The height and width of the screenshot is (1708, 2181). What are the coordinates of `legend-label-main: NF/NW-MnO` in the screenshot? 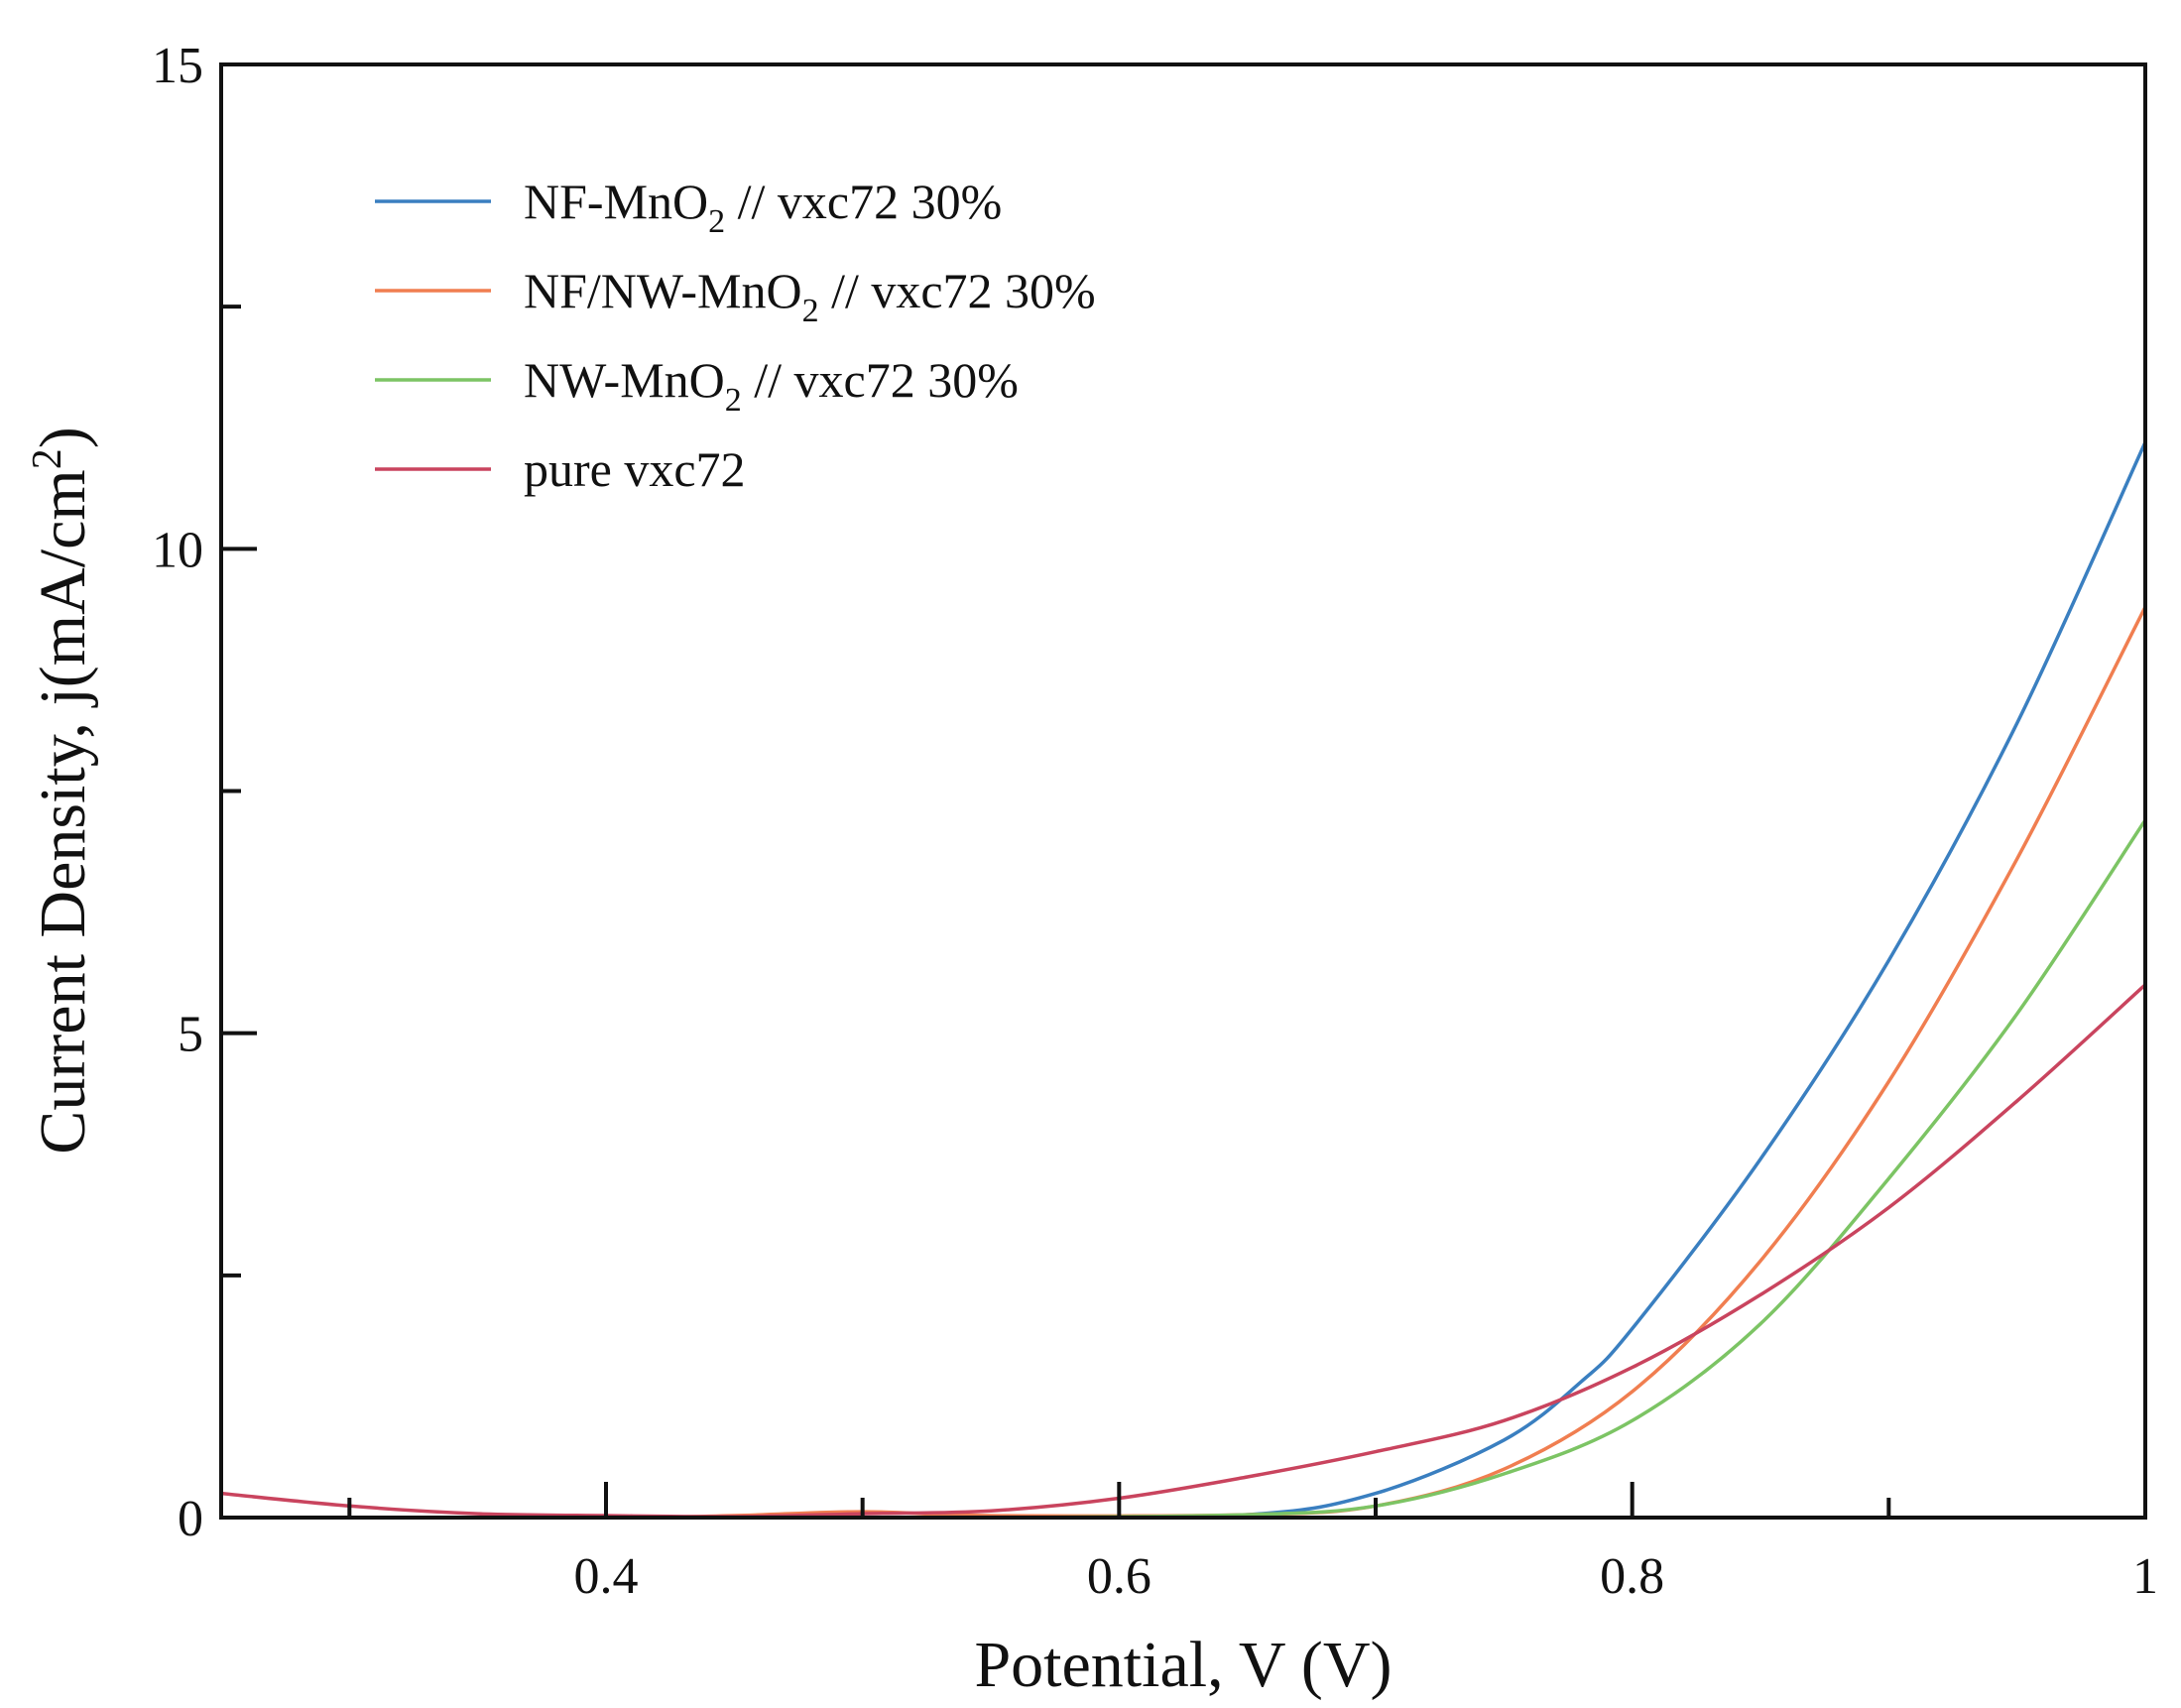 It's located at (663, 290).